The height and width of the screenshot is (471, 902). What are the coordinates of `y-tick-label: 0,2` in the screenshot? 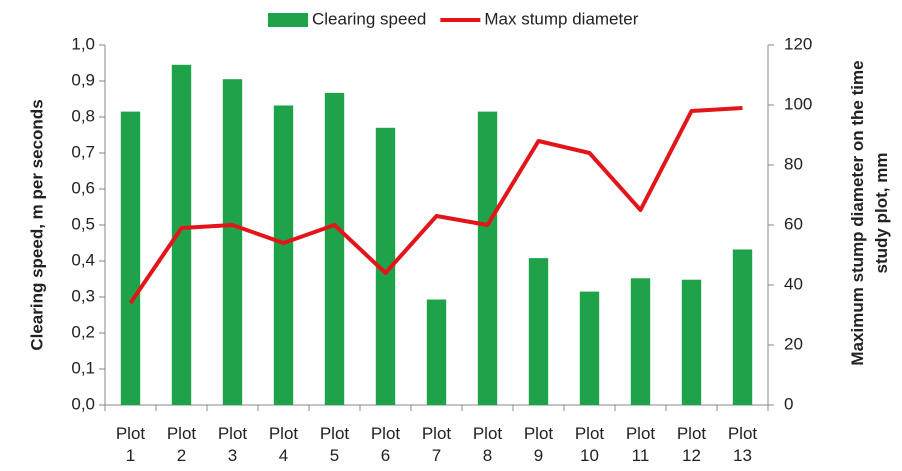 It's located at (83, 331).